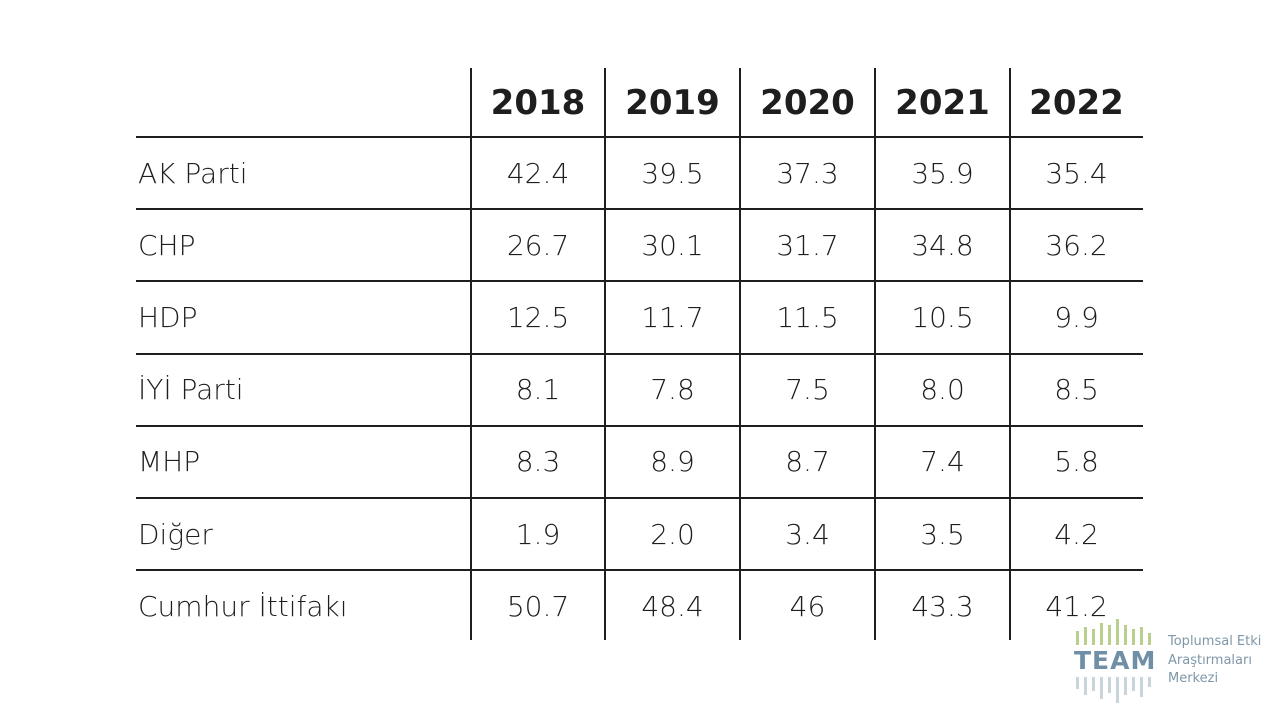  What do you see at coordinates (942, 173) in the screenshot?
I see `cell-value: 35.9` at bounding box center [942, 173].